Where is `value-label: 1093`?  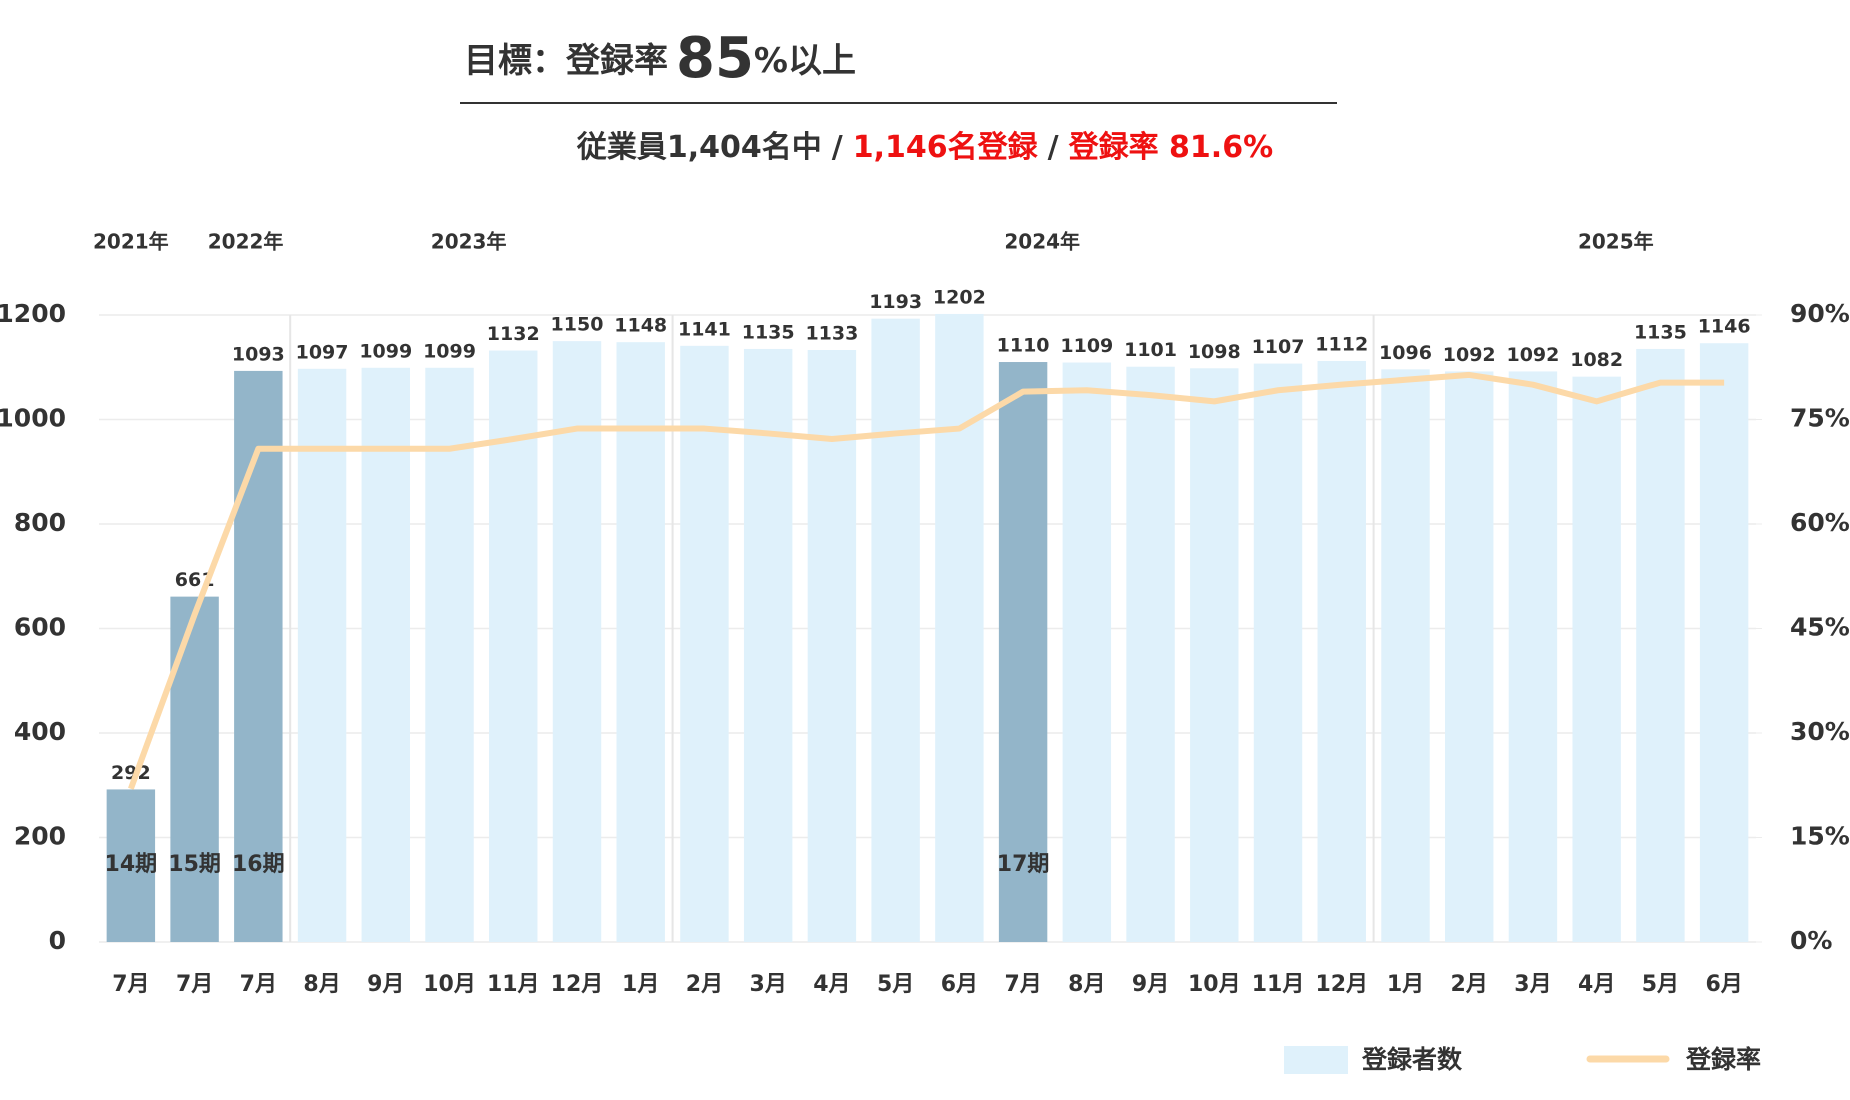
value-label: 1093 is located at coordinates (258, 354).